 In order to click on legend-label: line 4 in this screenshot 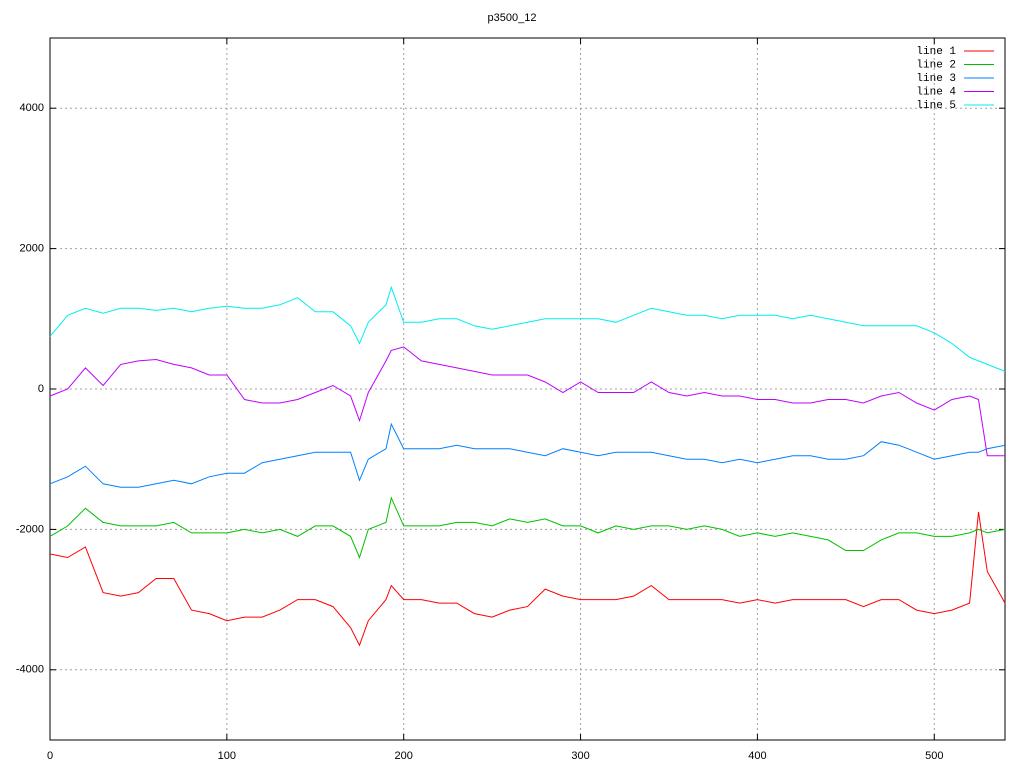, I will do `click(936, 92)`.